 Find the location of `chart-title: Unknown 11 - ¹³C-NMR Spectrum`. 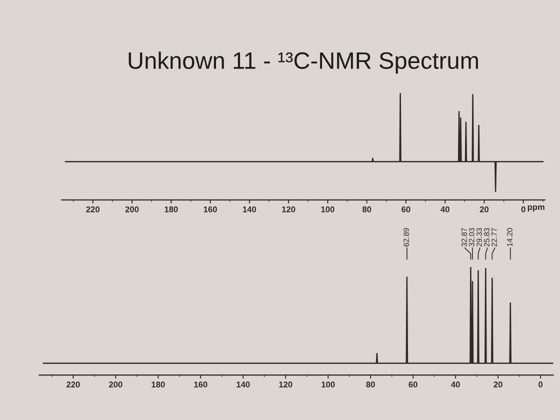

chart-title: Unknown 11 - ¹³C-NMR Spectrum is located at coordinates (303, 63).